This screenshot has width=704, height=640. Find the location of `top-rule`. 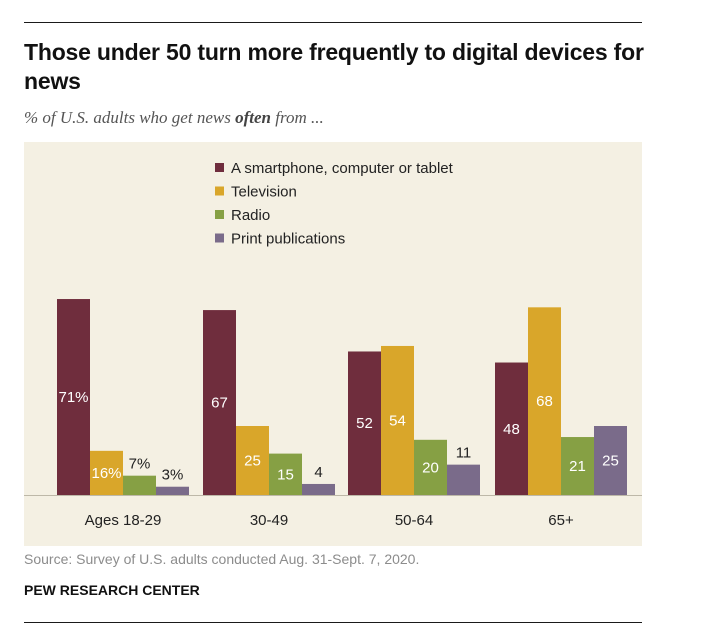

top-rule is located at coordinates (333, 22).